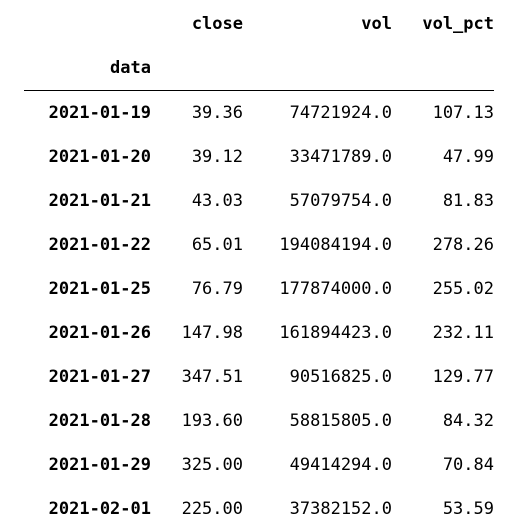  I want to click on close-cell: 147.98, so click(197, 333).